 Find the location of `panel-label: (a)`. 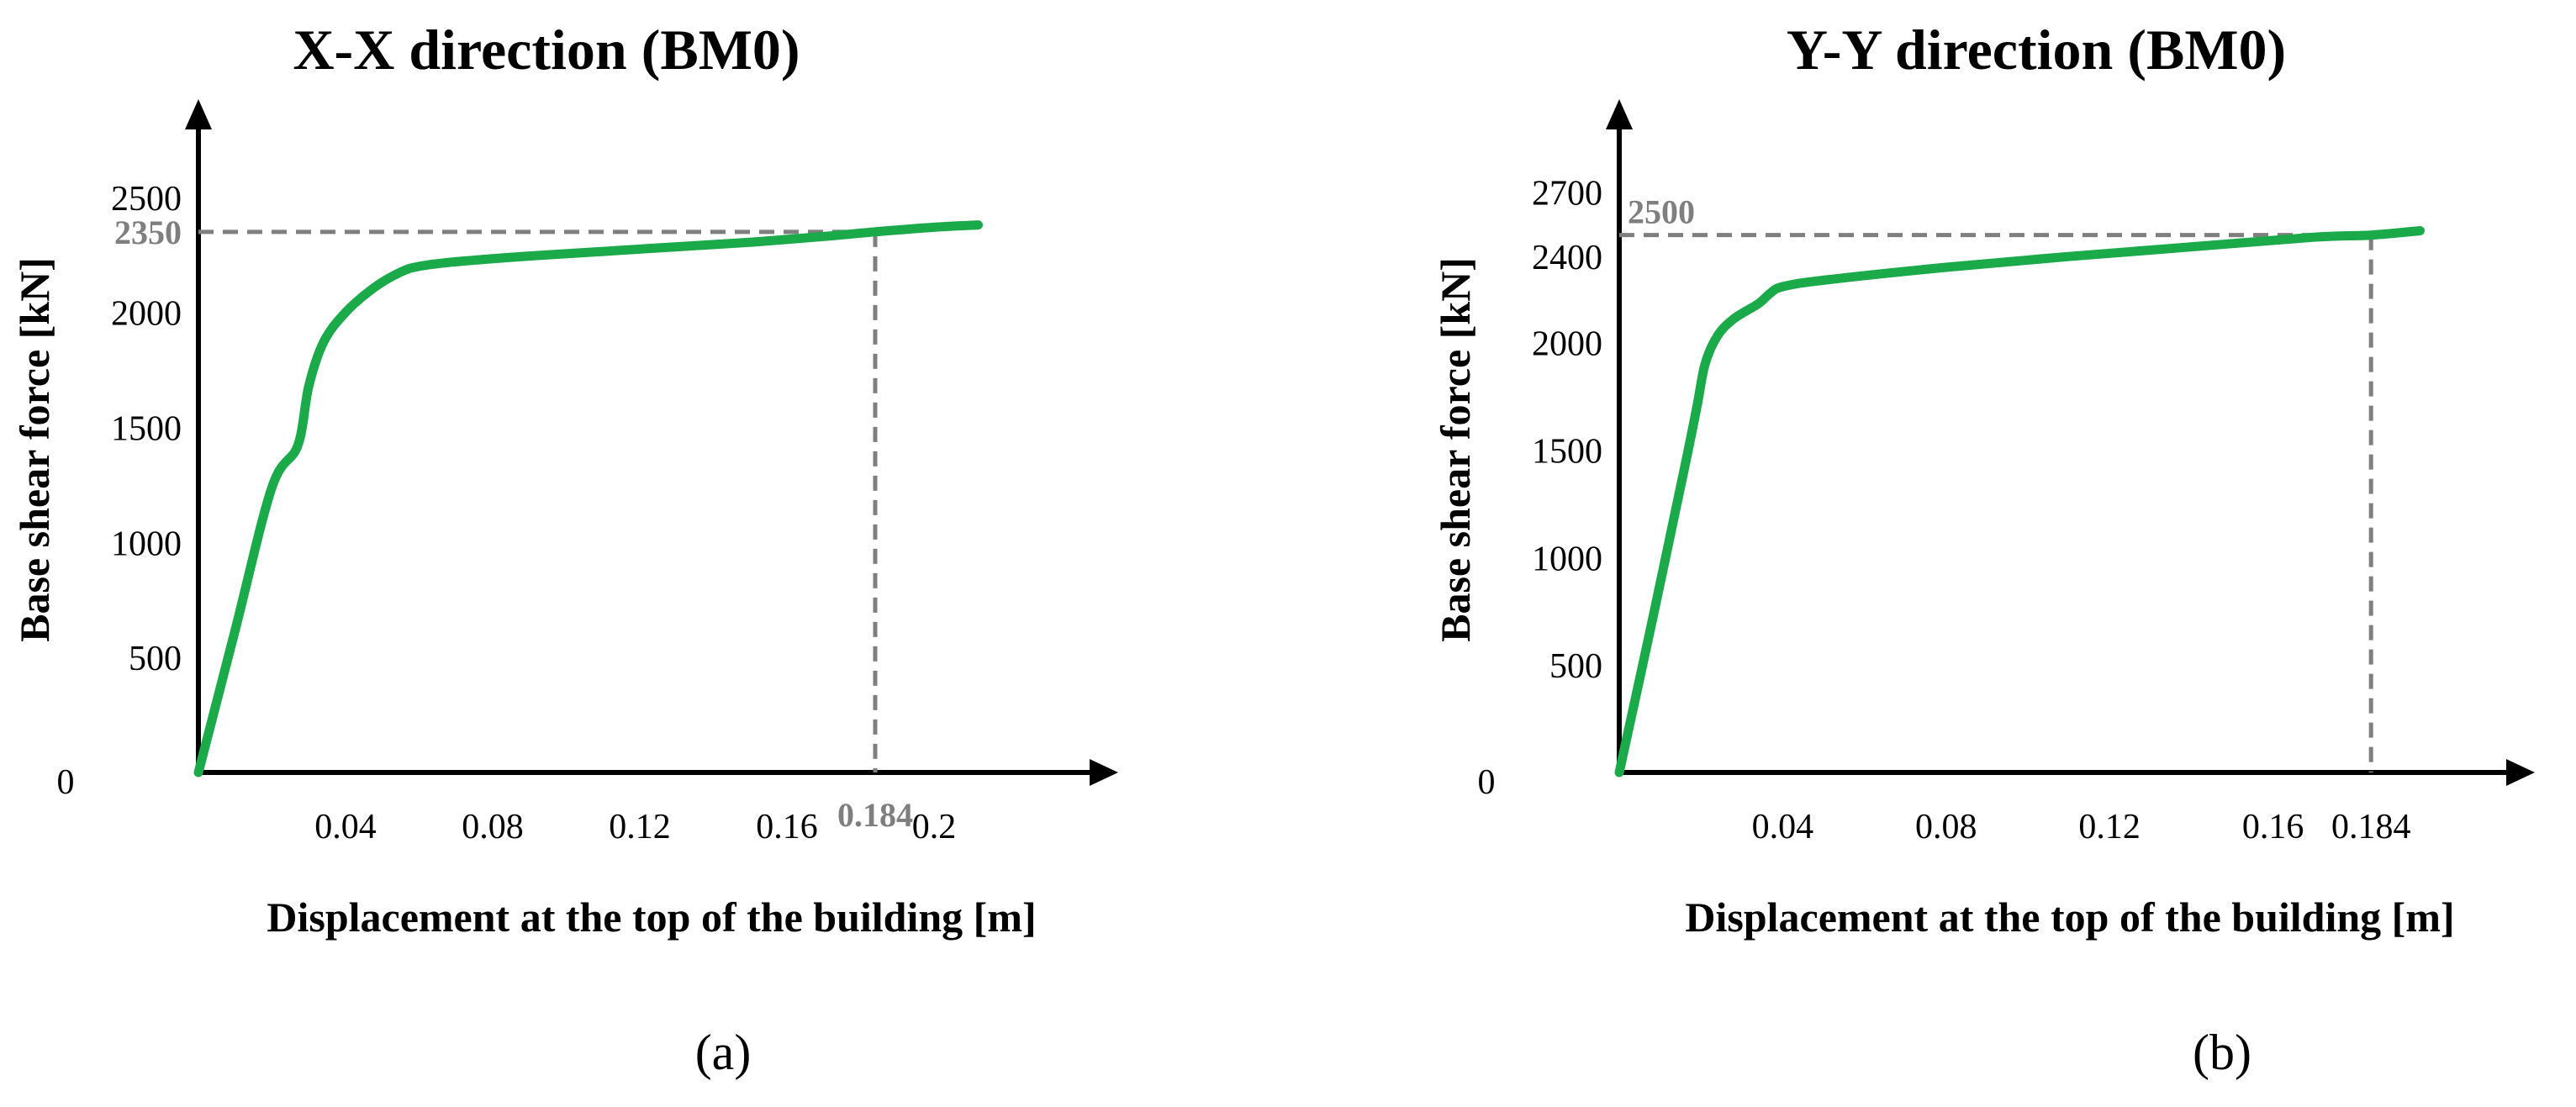

panel-label: (a) is located at coordinates (724, 1052).